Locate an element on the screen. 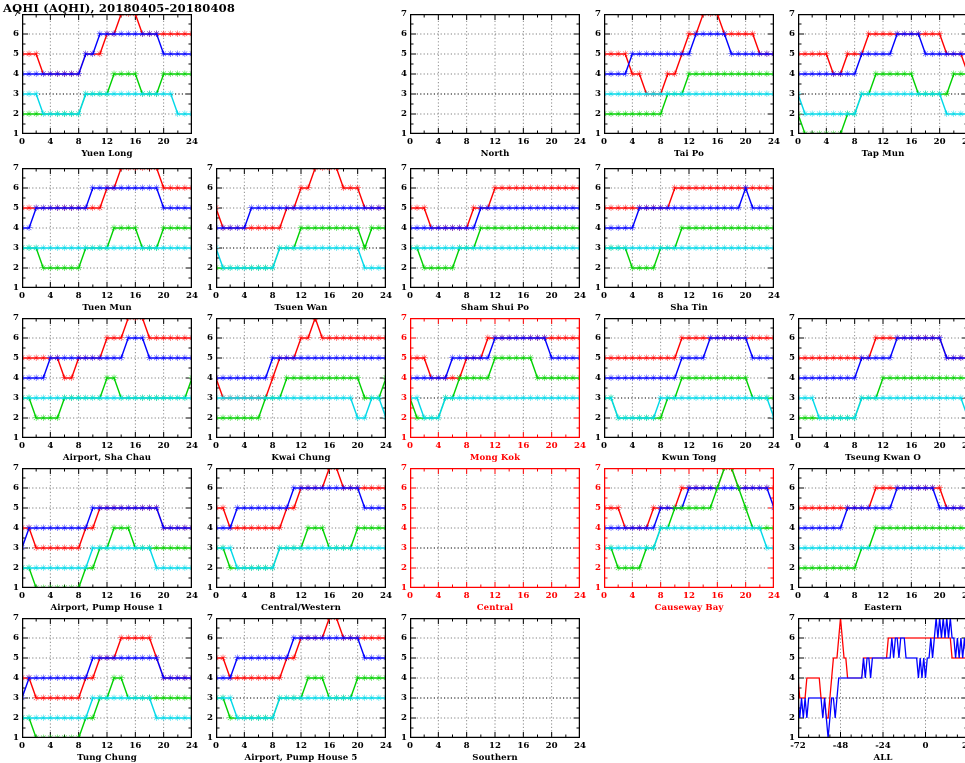 This screenshot has width=965, height=763. ytick-label: 5 is located at coordinates (598, 208).